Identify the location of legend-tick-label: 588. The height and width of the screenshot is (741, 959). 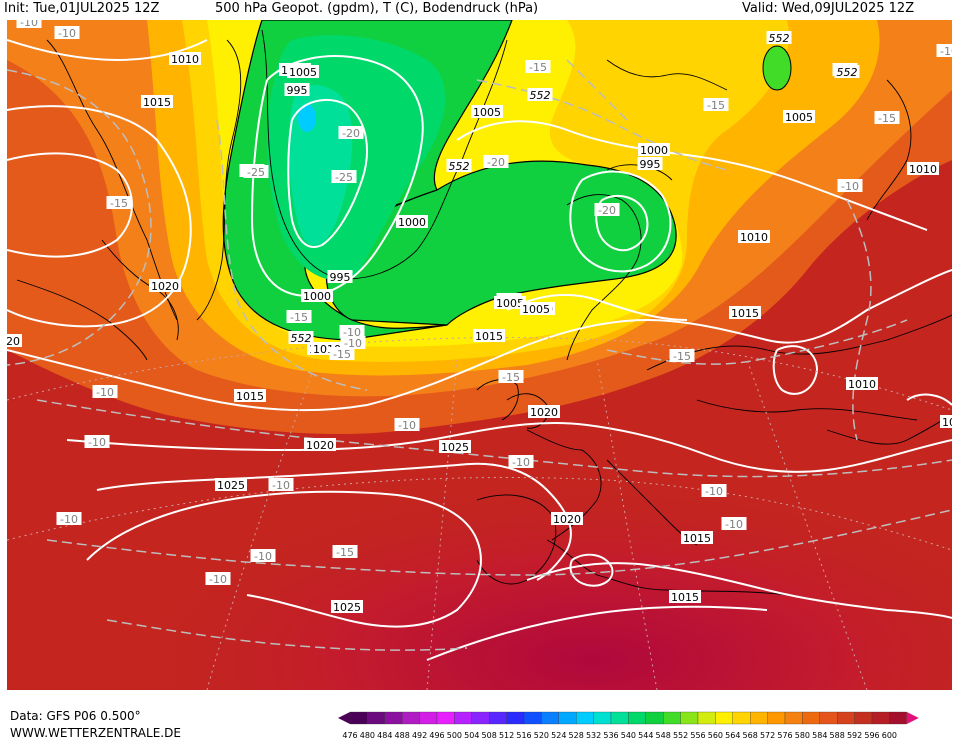
(837, 735).